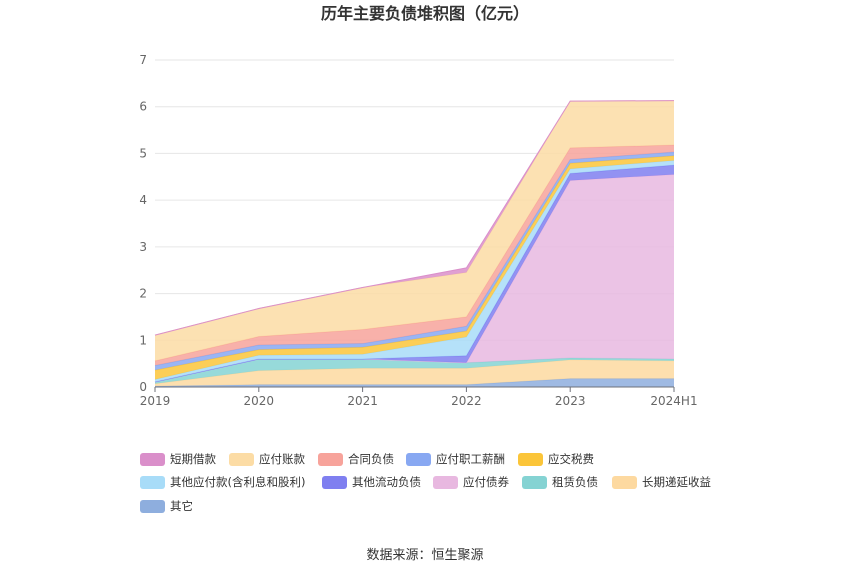 This screenshot has width=850, height=575. I want to click on legend-item: 应交税费, so click(556, 459).